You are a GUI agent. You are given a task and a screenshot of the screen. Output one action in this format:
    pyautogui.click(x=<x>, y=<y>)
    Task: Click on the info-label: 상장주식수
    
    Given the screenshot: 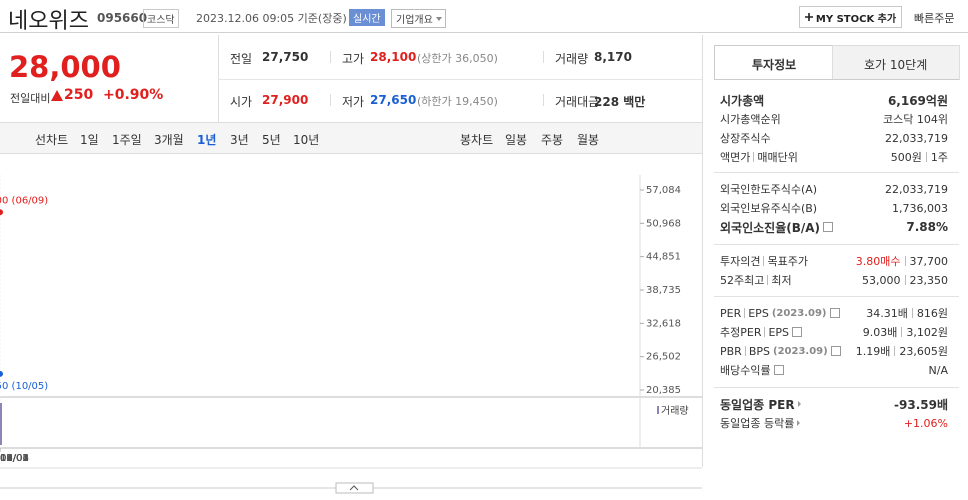 What is the action you would take?
    pyautogui.click(x=802, y=138)
    